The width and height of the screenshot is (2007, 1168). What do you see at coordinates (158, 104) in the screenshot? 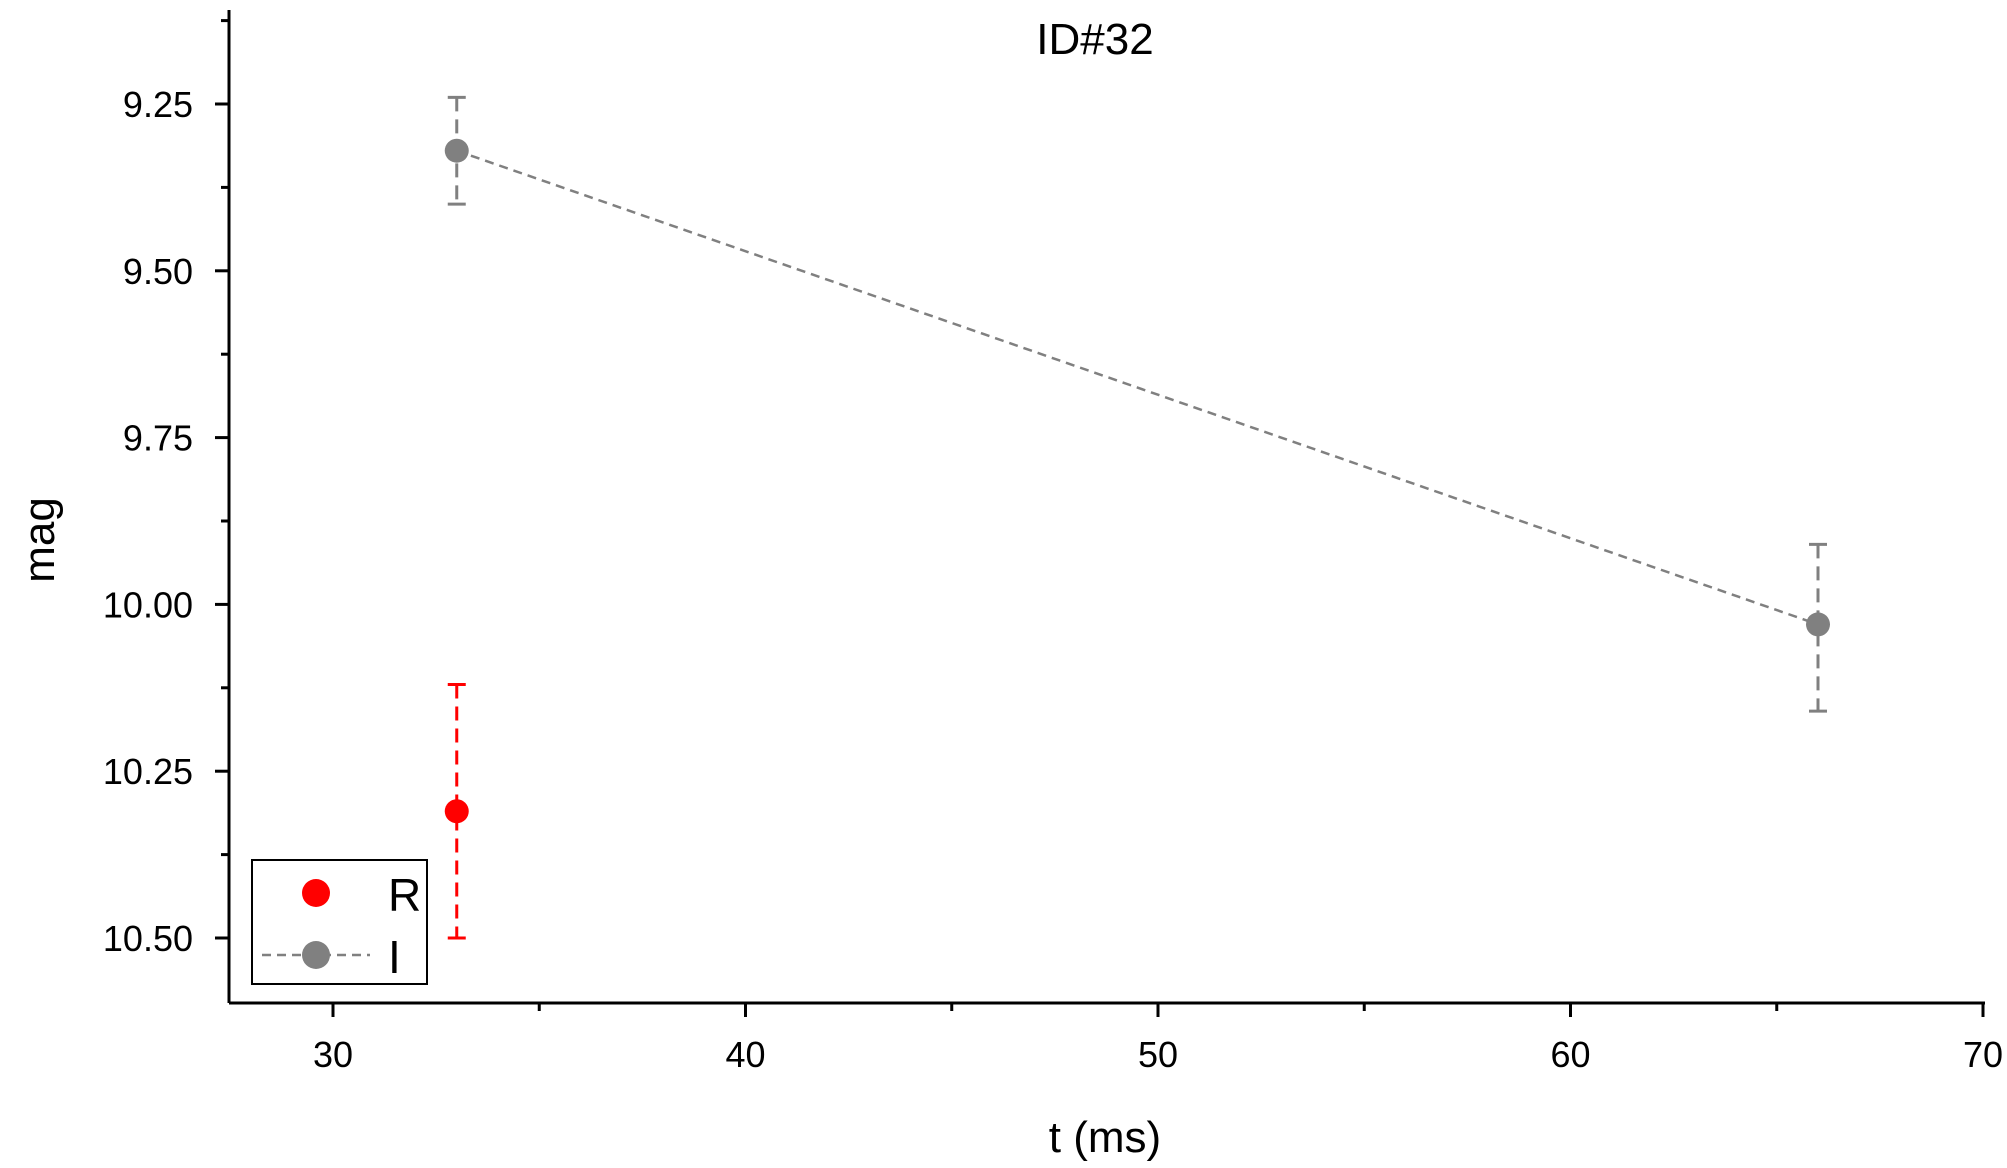
I see `y-tick-label: 9.25` at bounding box center [158, 104].